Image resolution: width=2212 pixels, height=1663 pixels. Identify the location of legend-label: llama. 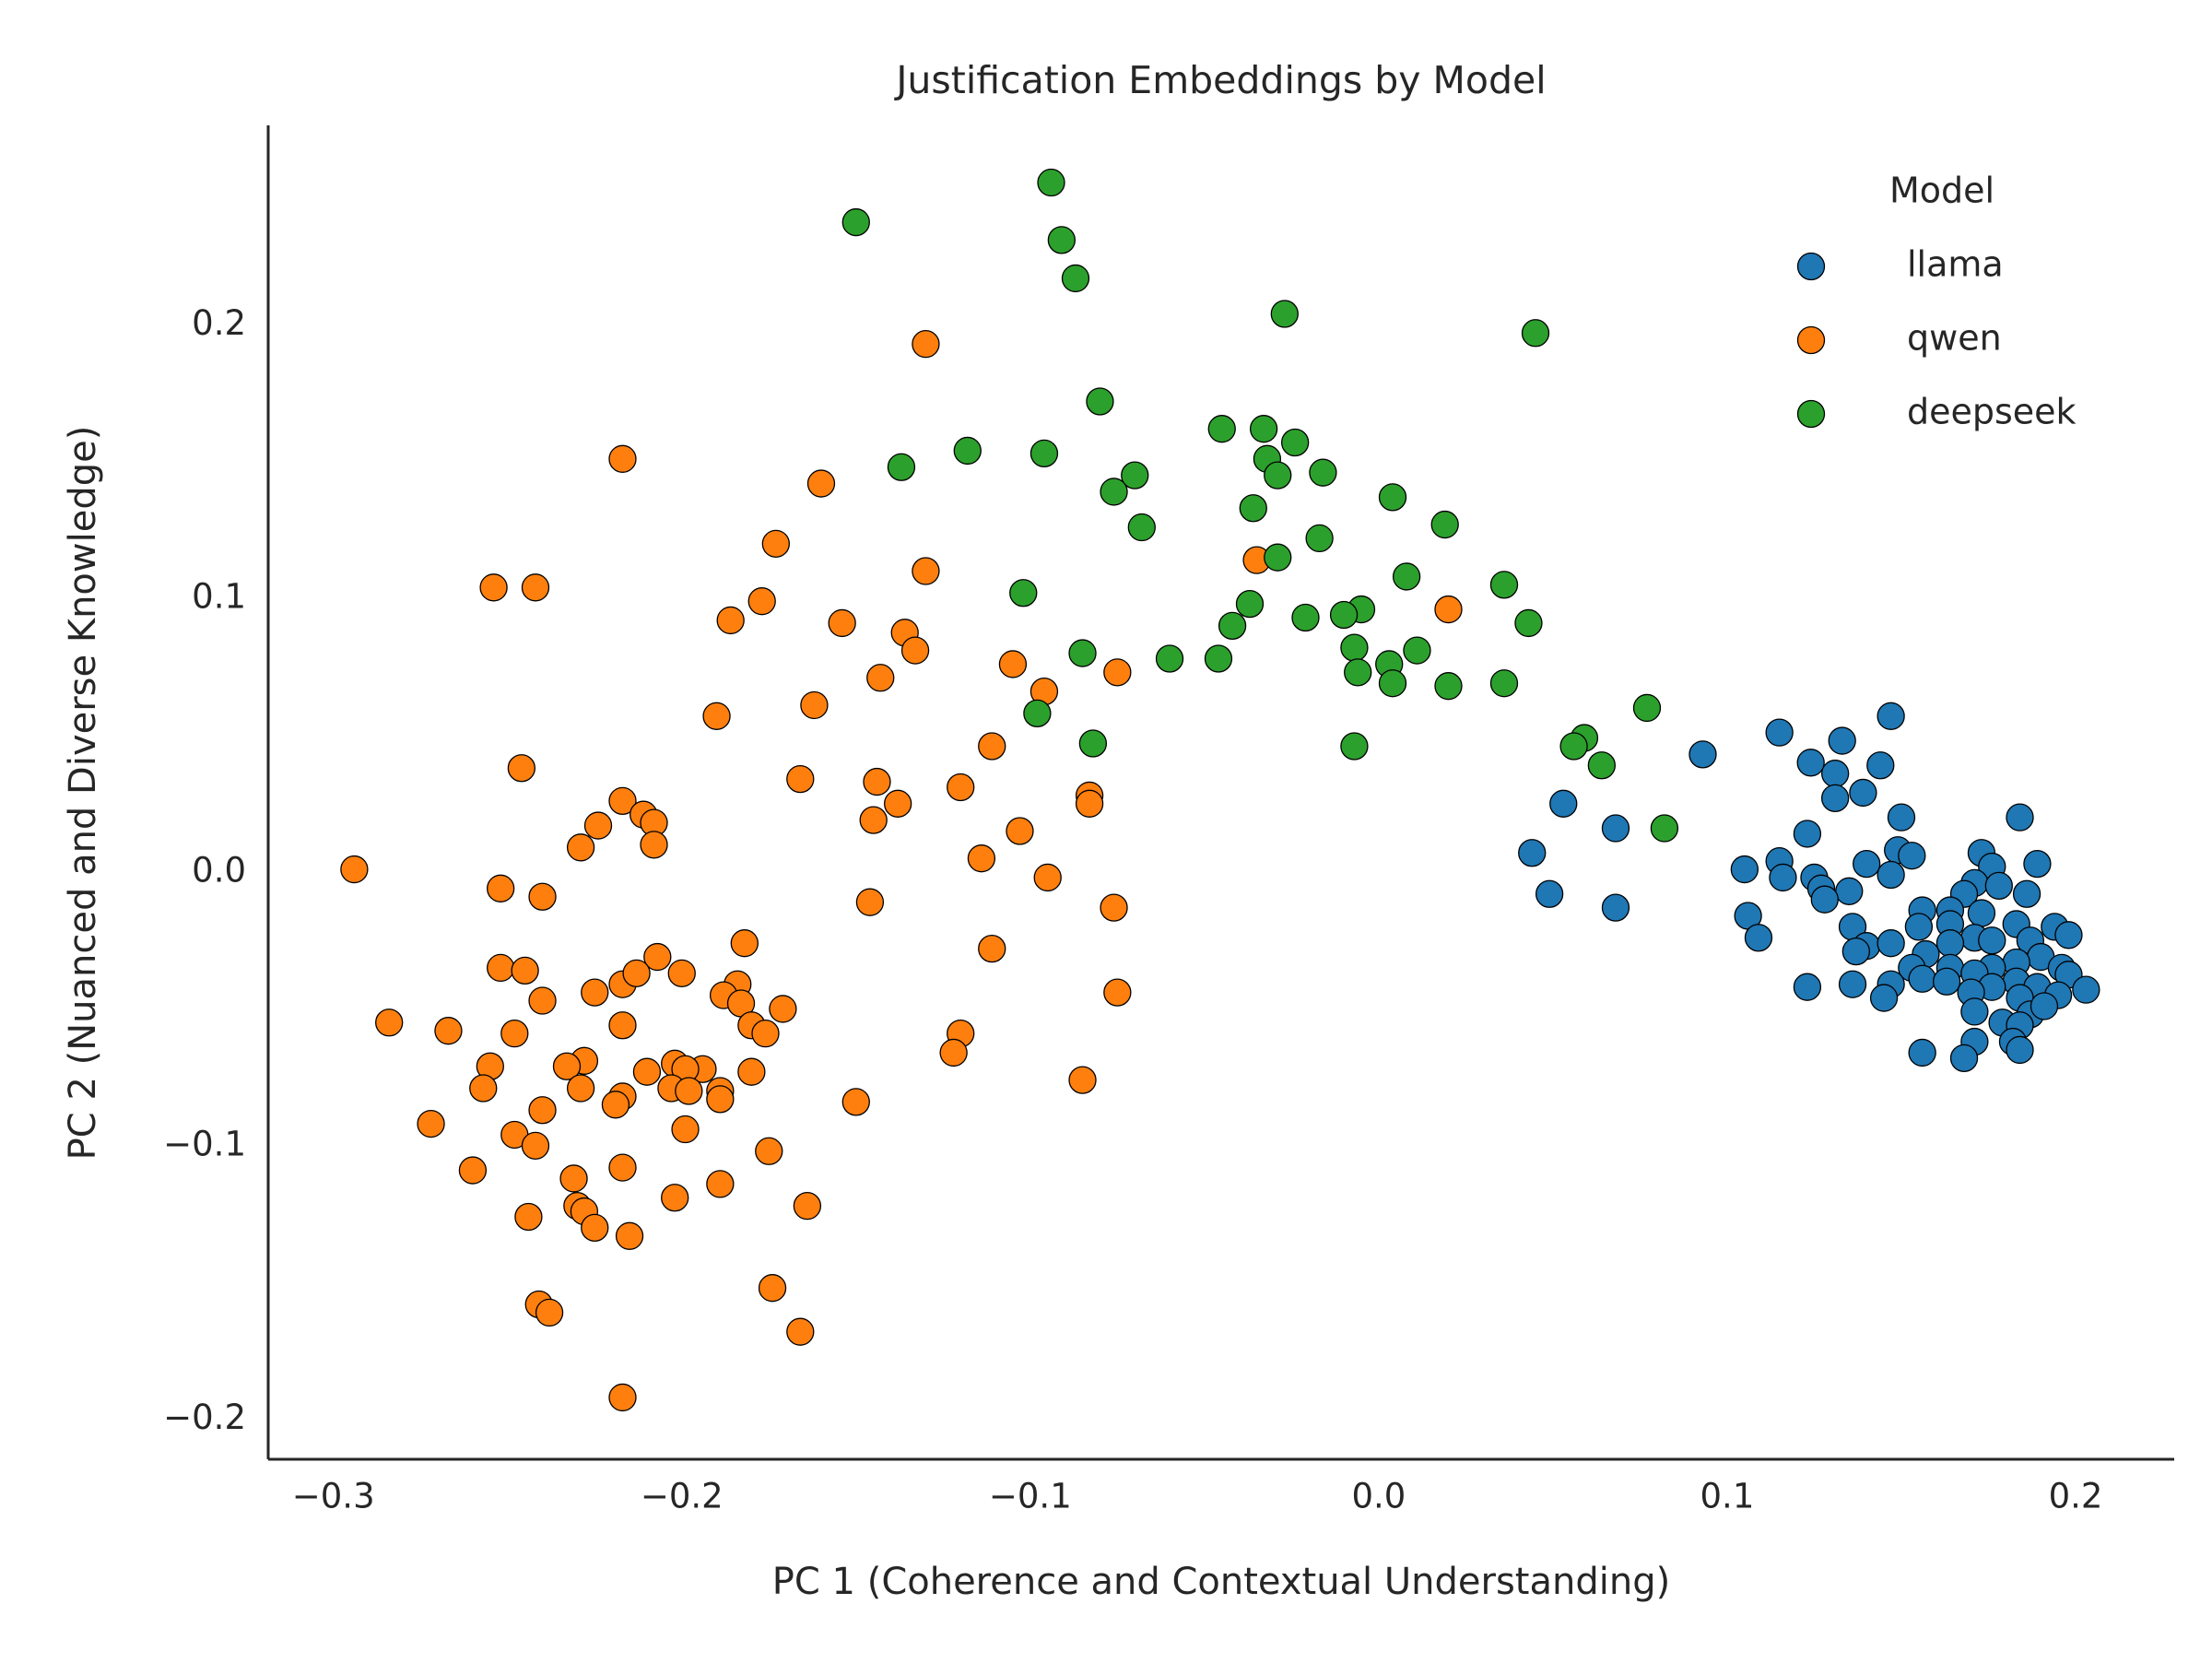
(1955, 264).